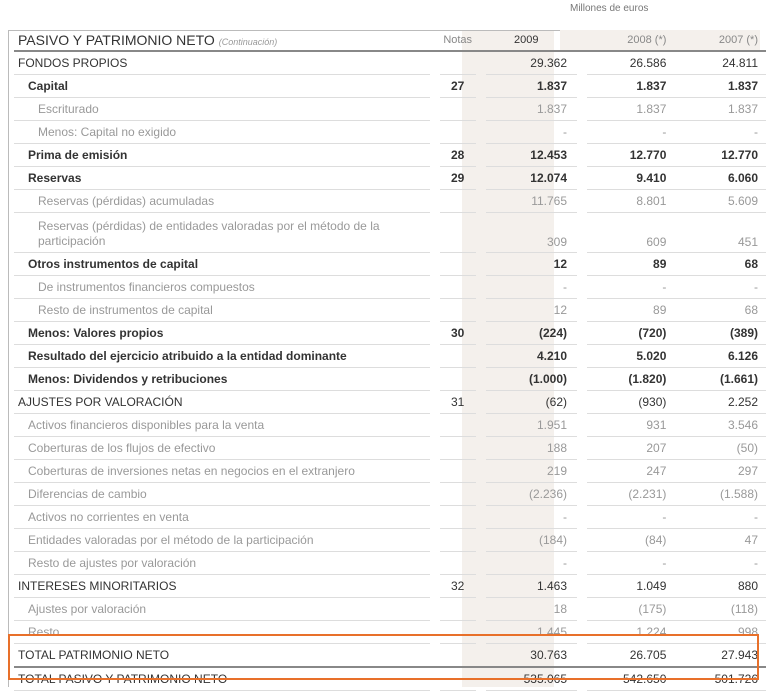 The height and width of the screenshot is (691, 766). I want to click on value-2007: (1.588), so click(722, 494).